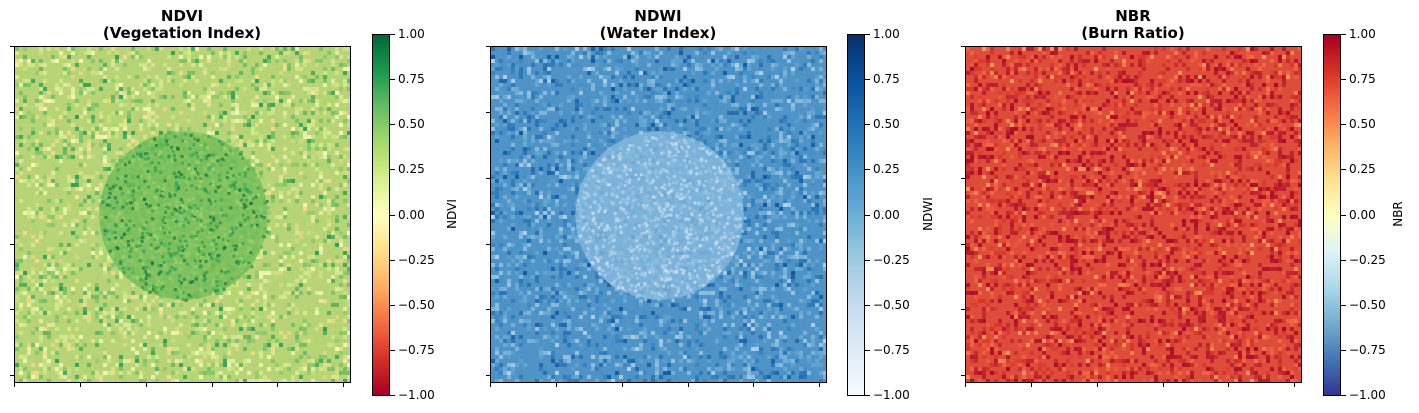 The width and height of the screenshot is (1419, 413). What do you see at coordinates (182, 33) in the screenshot?
I see `ndvi-subtitle-line: (Vegetation Index)` at bounding box center [182, 33].